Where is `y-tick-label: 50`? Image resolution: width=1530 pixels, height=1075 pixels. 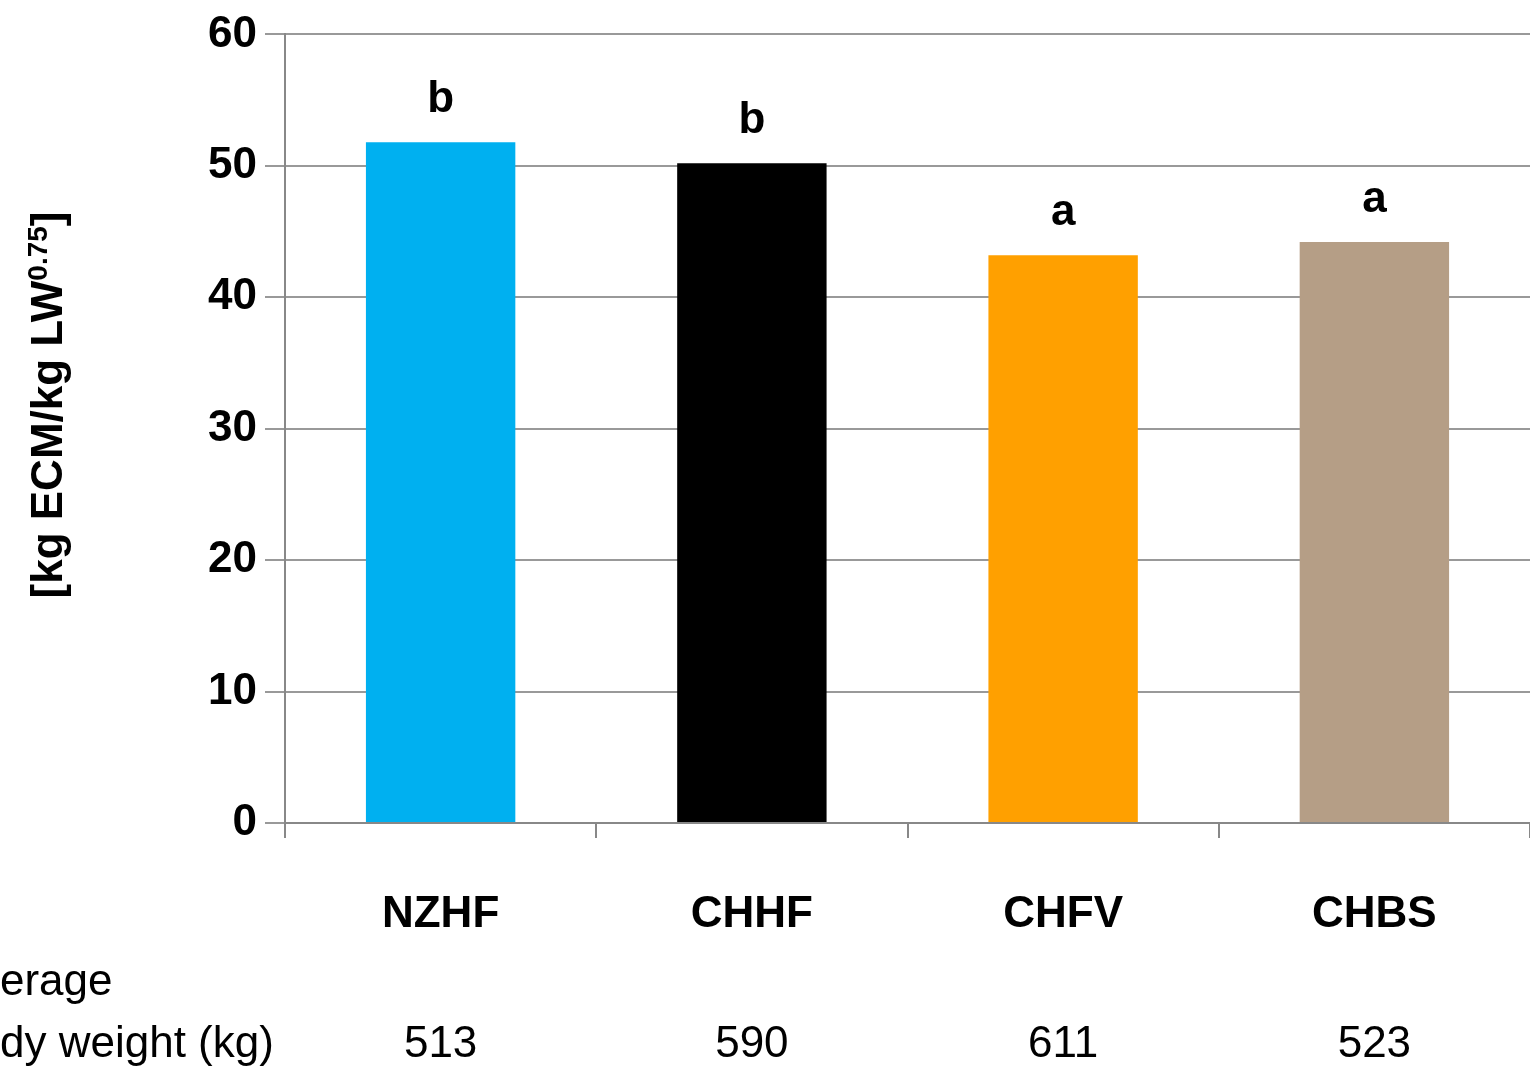 y-tick-label: 50 is located at coordinates (232, 162).